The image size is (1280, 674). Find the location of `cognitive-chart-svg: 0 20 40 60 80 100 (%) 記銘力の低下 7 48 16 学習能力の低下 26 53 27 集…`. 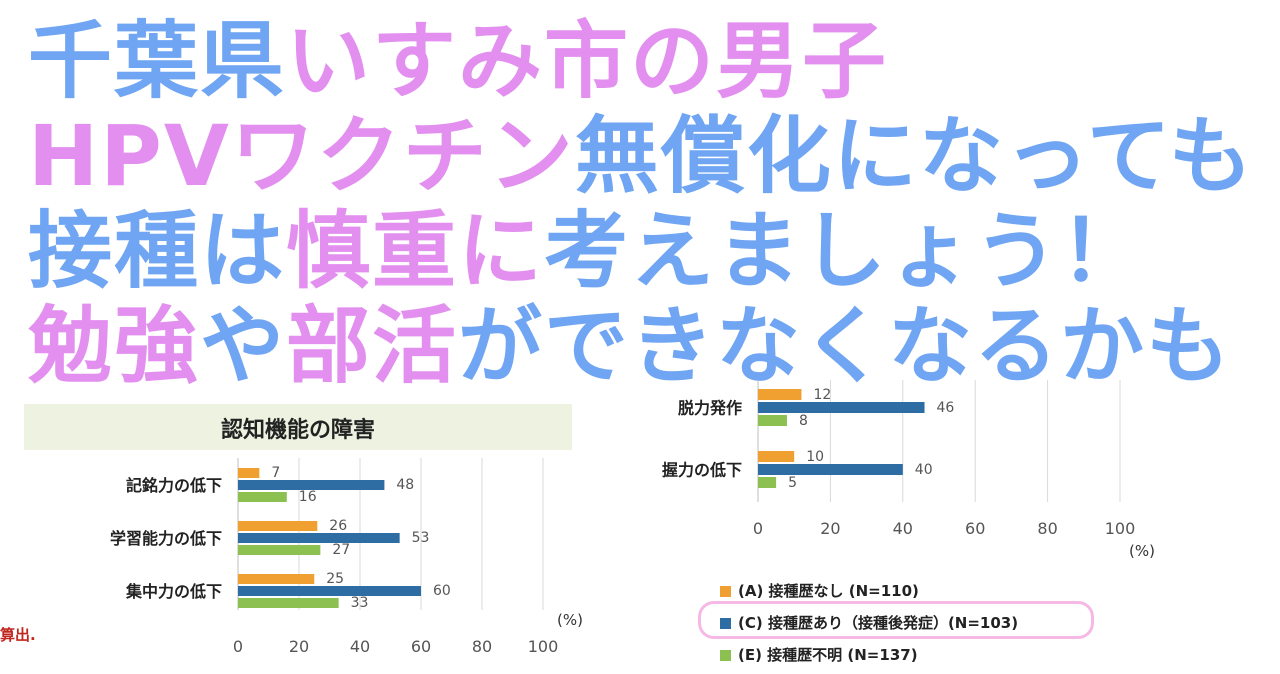

cognitive-chart-svg: 0 20 40 60 80 100 (%) 記銘力の低下 7 48 16 学習能力の低下 26 53 27 集… is located at coordinates (346, 557).